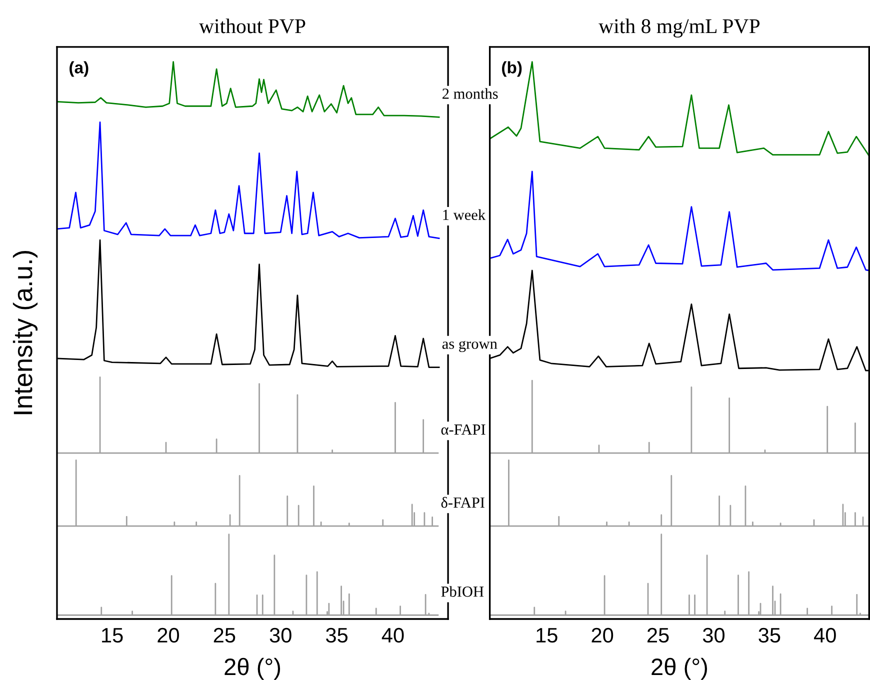 The image size is (870, 680). What do you see at coordinates (462, 502) in the screenshot?
I see `series-label: δ-FAPI` at bounding box center [462, 502].